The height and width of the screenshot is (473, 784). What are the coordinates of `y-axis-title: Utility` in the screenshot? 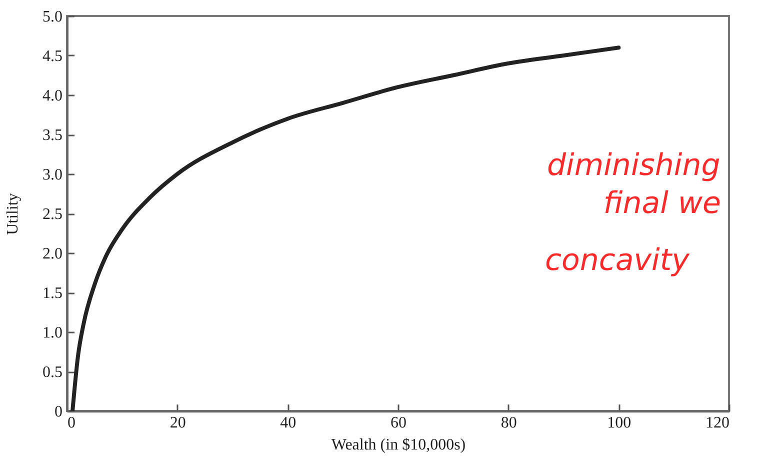 It's located at (13, 214).